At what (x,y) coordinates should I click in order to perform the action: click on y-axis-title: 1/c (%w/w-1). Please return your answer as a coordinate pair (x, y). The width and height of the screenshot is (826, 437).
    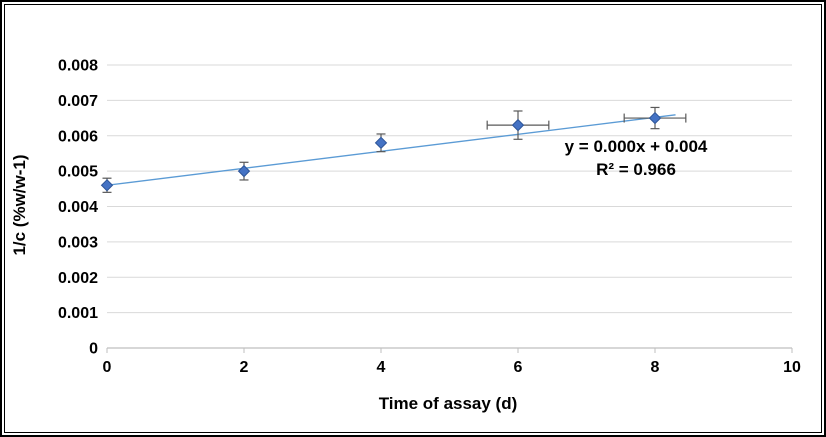
    Looking at the image, I should click on (19, 205).